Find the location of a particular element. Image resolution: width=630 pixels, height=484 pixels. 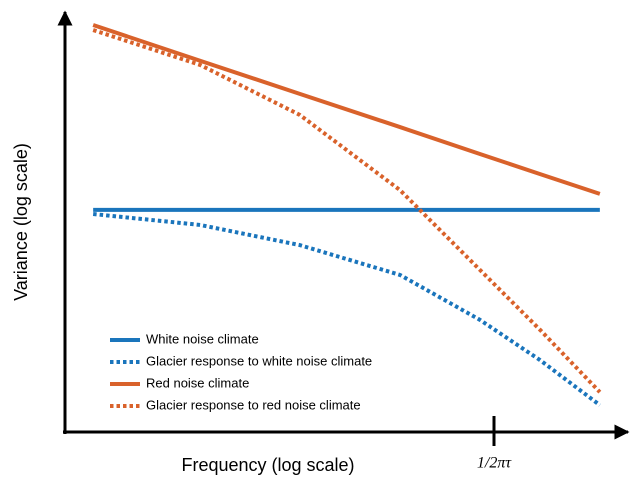

x-axis-label: Frequency (log scale) is located at coordinates (267, 465).